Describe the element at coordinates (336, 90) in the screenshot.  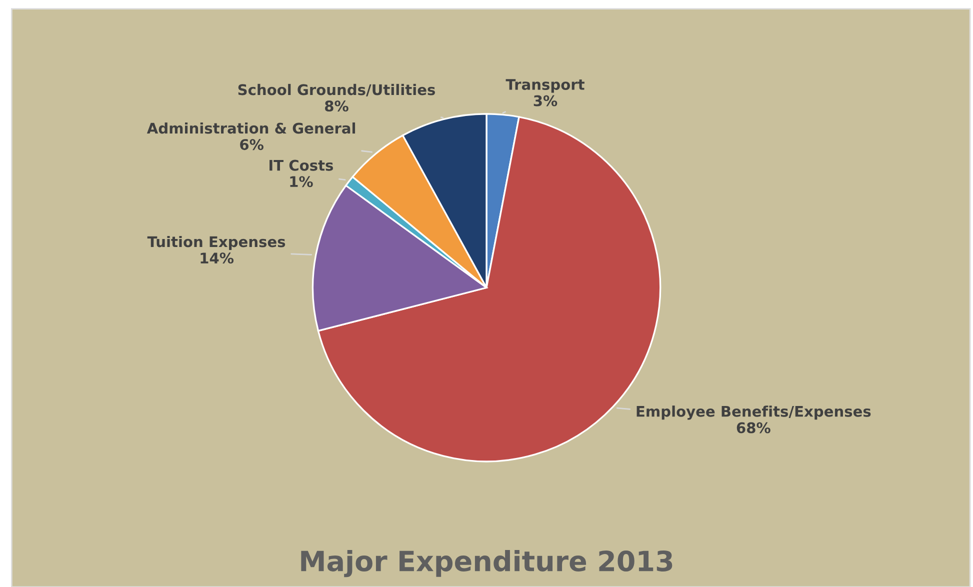
I see `slice-label: School Grounds/Utilities` at that location.